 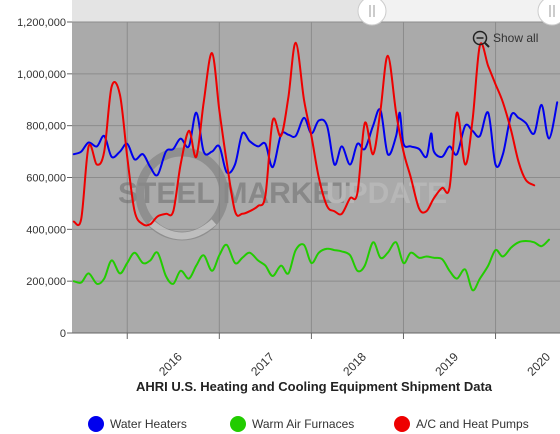 What do you see at coordinates (316, 355) in the screenshot?
I see `x-axis: 2016 2017 2018 2019 2020` at bounding box center [316, 355].